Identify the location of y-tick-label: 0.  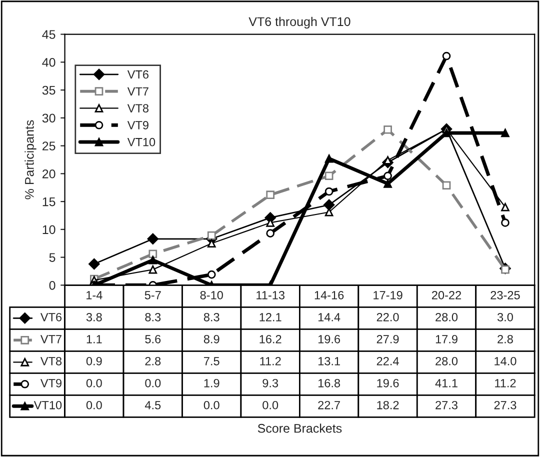
(52, 285).